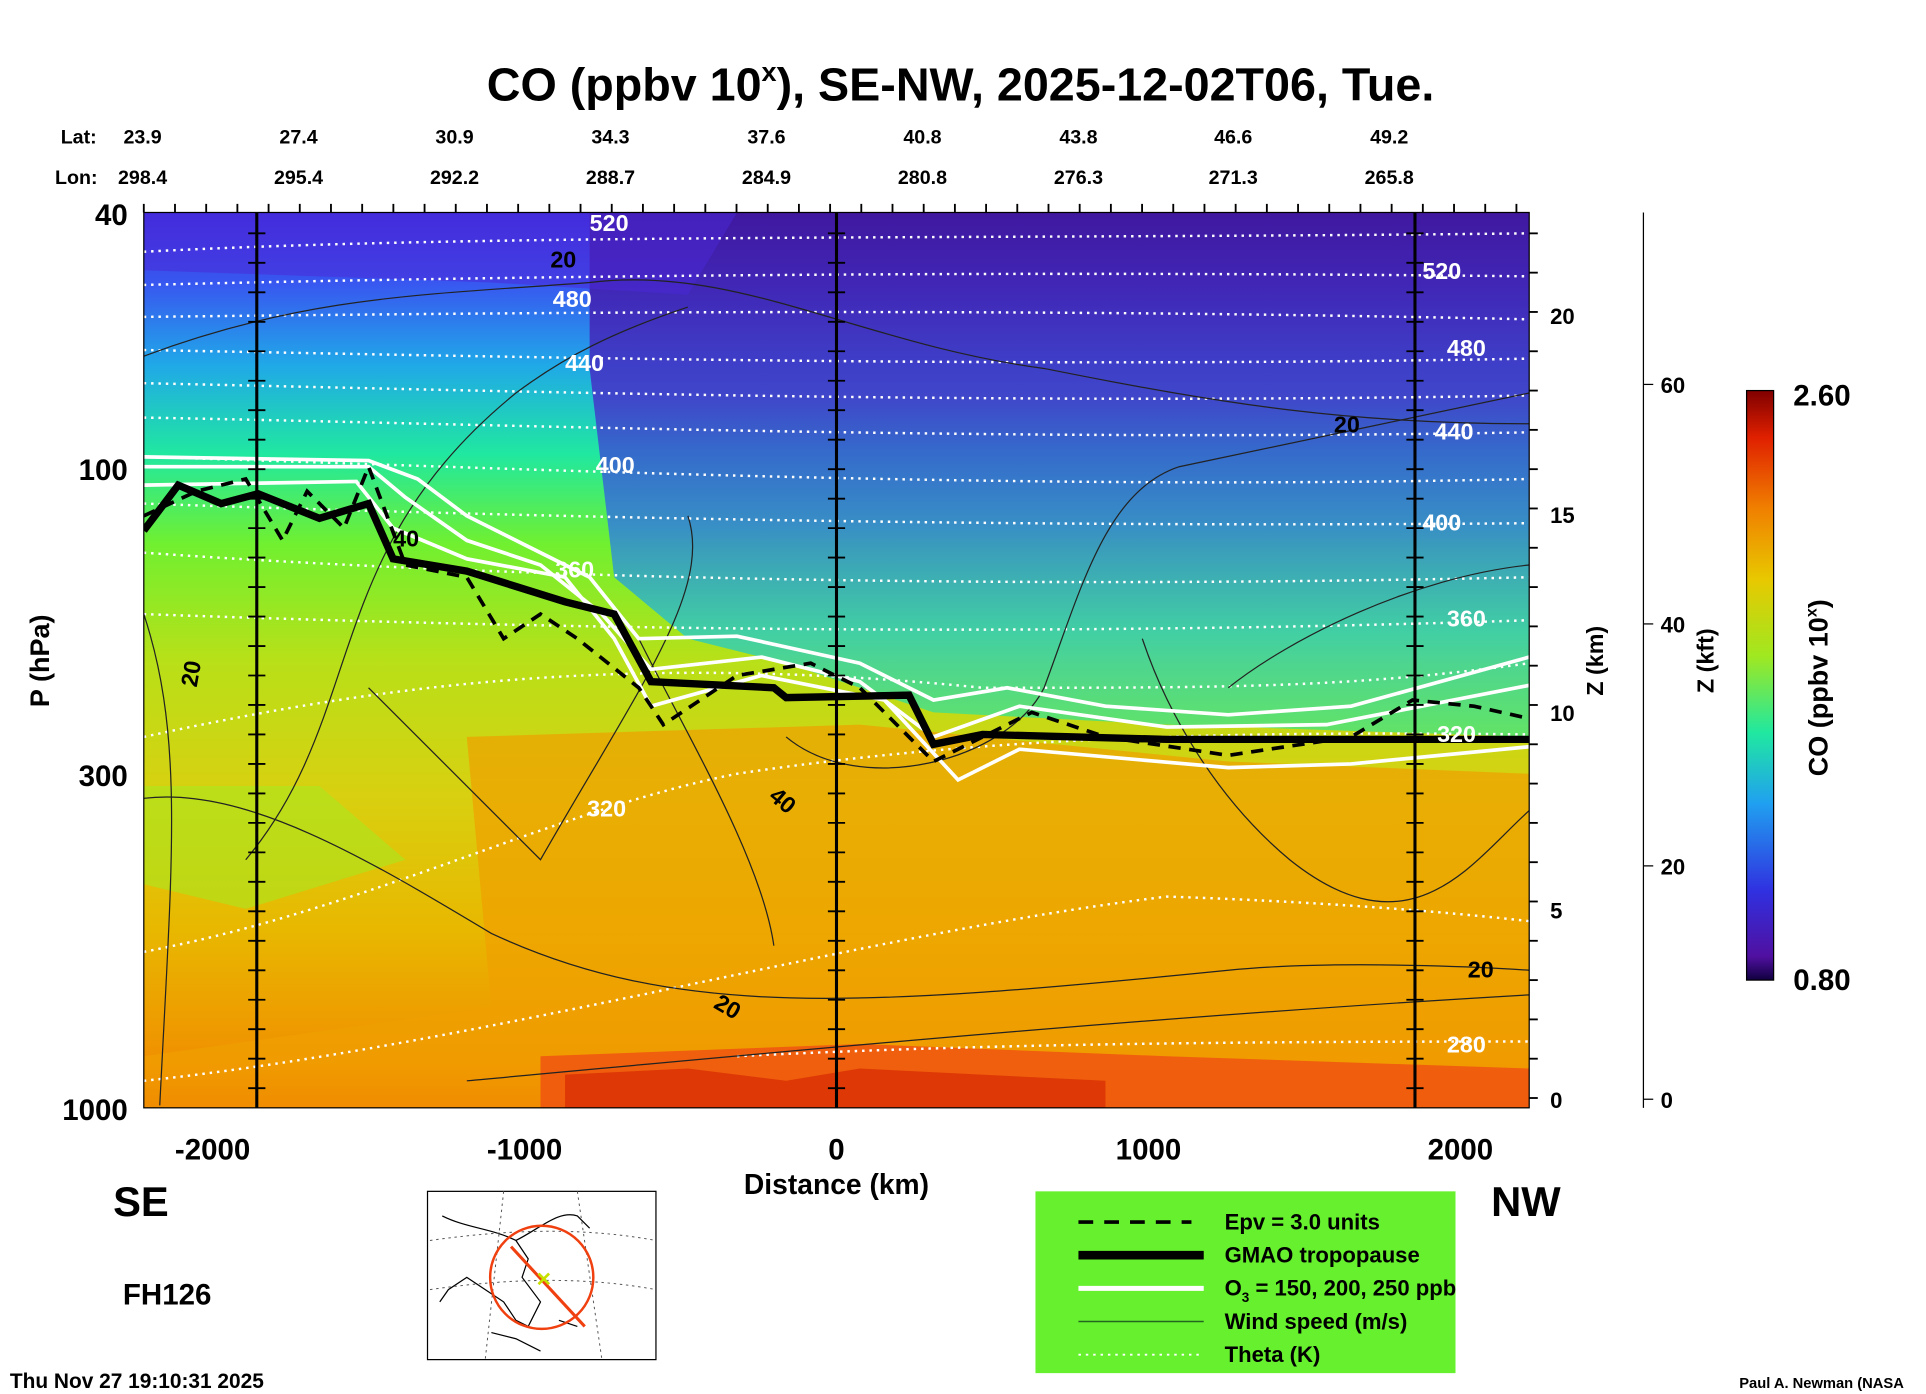  I want to click on x-axis-label: Distance (km), so click(836, 1184).